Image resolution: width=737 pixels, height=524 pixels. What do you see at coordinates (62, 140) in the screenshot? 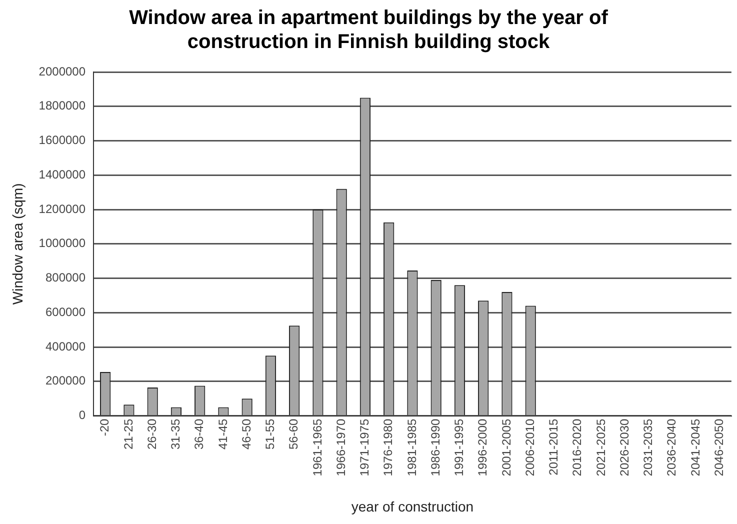
I see `y-tick-label: 1600000` at bounding box center [62, 140].